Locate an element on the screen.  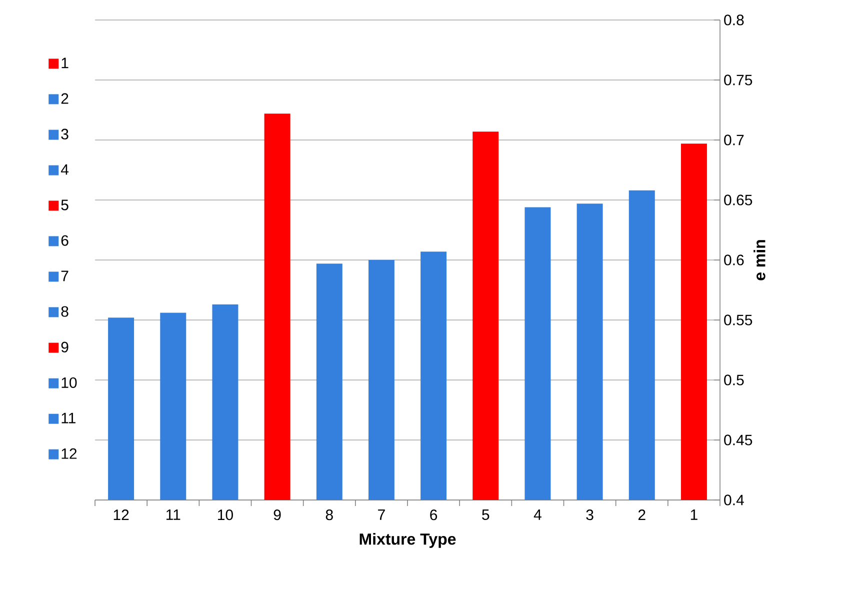
x-tick-label: 1 is located at coordinates (694, 515).